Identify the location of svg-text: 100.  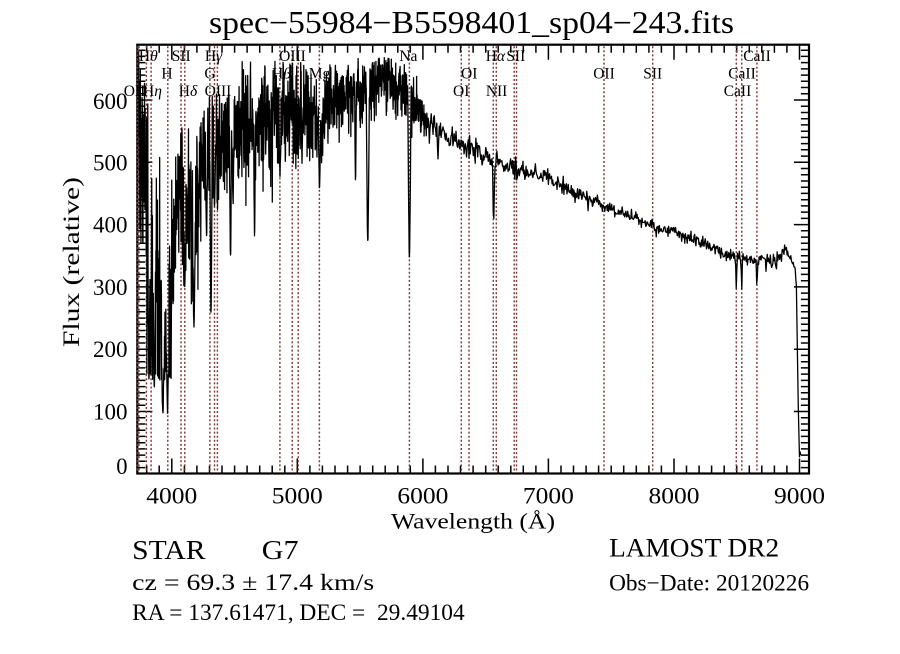
(110, 412).